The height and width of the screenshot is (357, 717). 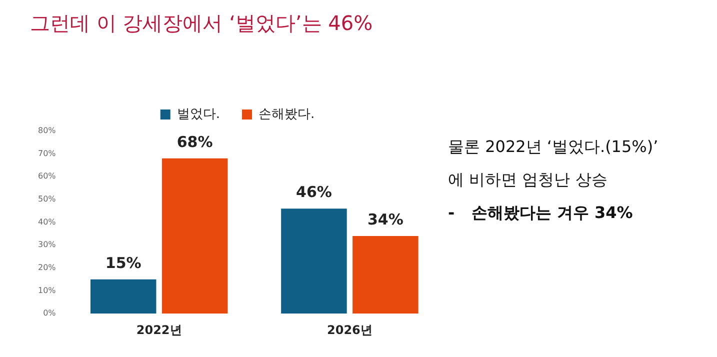 I want to click on legend-label: 벌었다., so click(x=198, y=114).